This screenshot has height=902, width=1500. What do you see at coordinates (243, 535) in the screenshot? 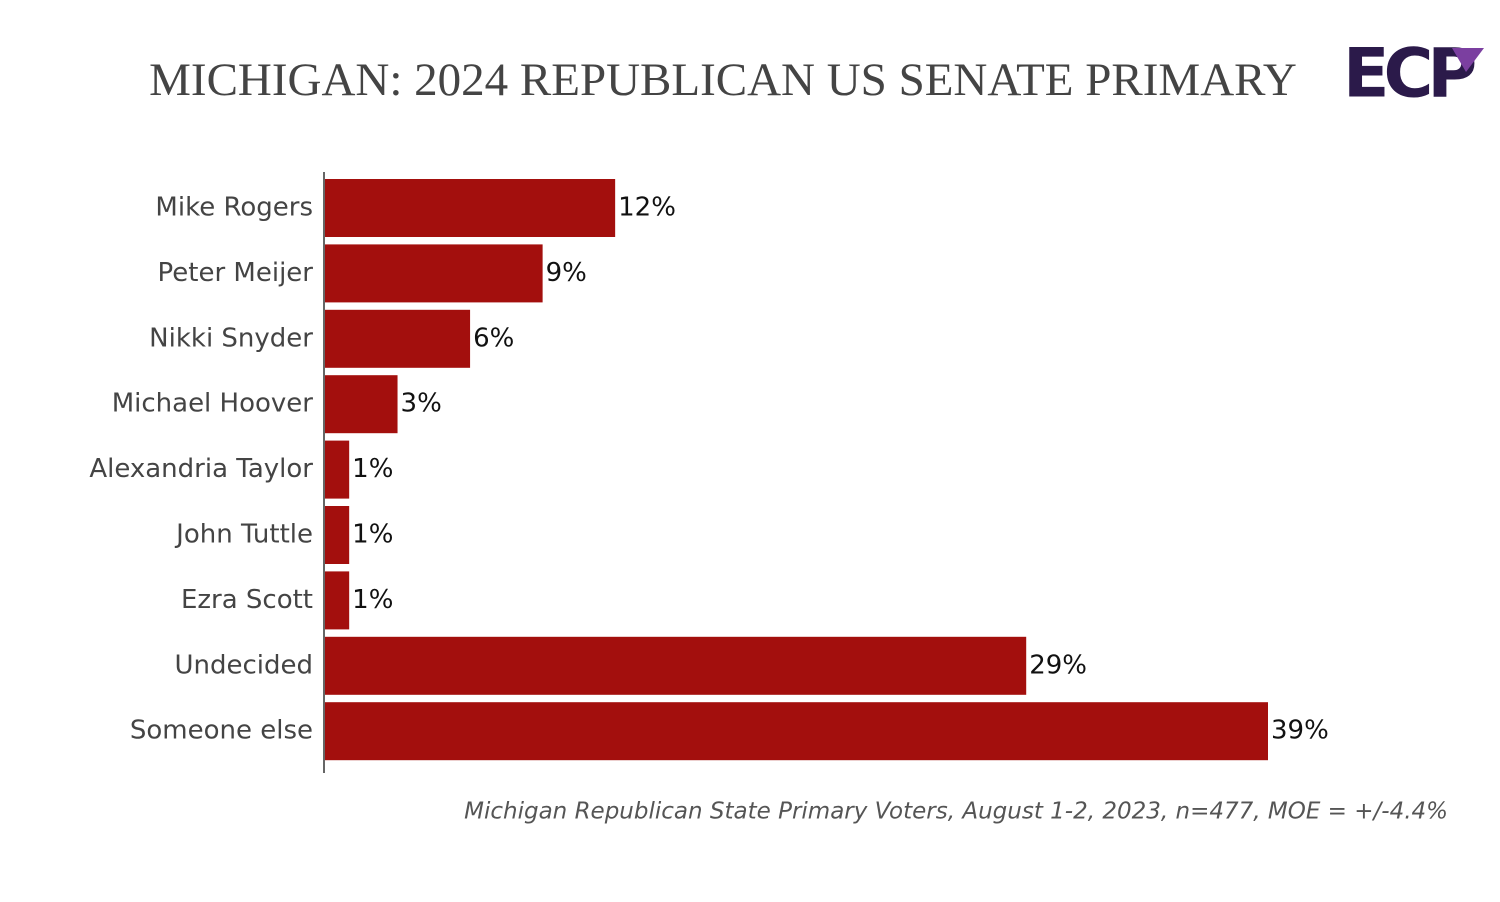
I see `category-label: John Tuttle` at bounding box center [243, 535].